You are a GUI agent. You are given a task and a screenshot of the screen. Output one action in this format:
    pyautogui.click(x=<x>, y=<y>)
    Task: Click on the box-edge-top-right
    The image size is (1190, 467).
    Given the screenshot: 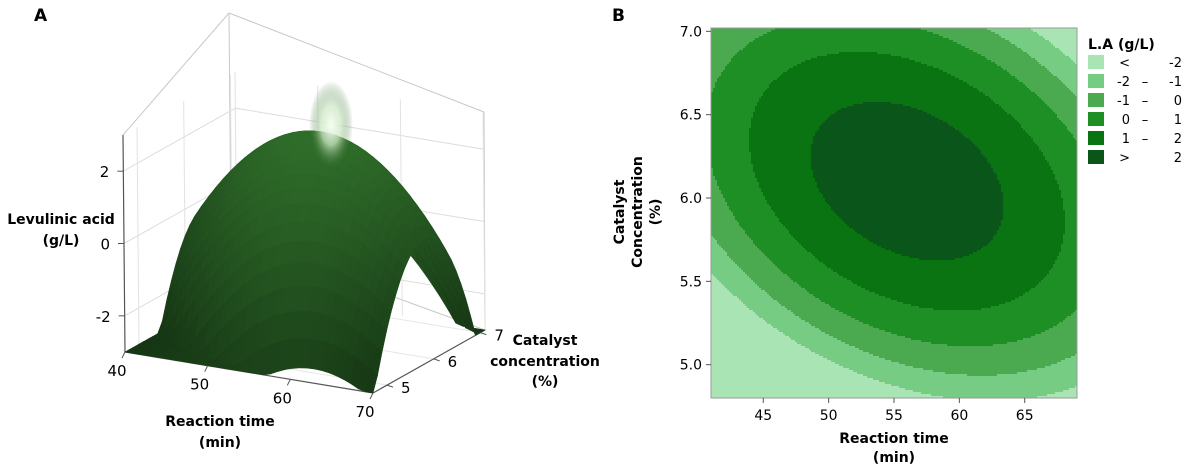 What is the action you would take?
    pyautogui.click(x=356, y=62)
    